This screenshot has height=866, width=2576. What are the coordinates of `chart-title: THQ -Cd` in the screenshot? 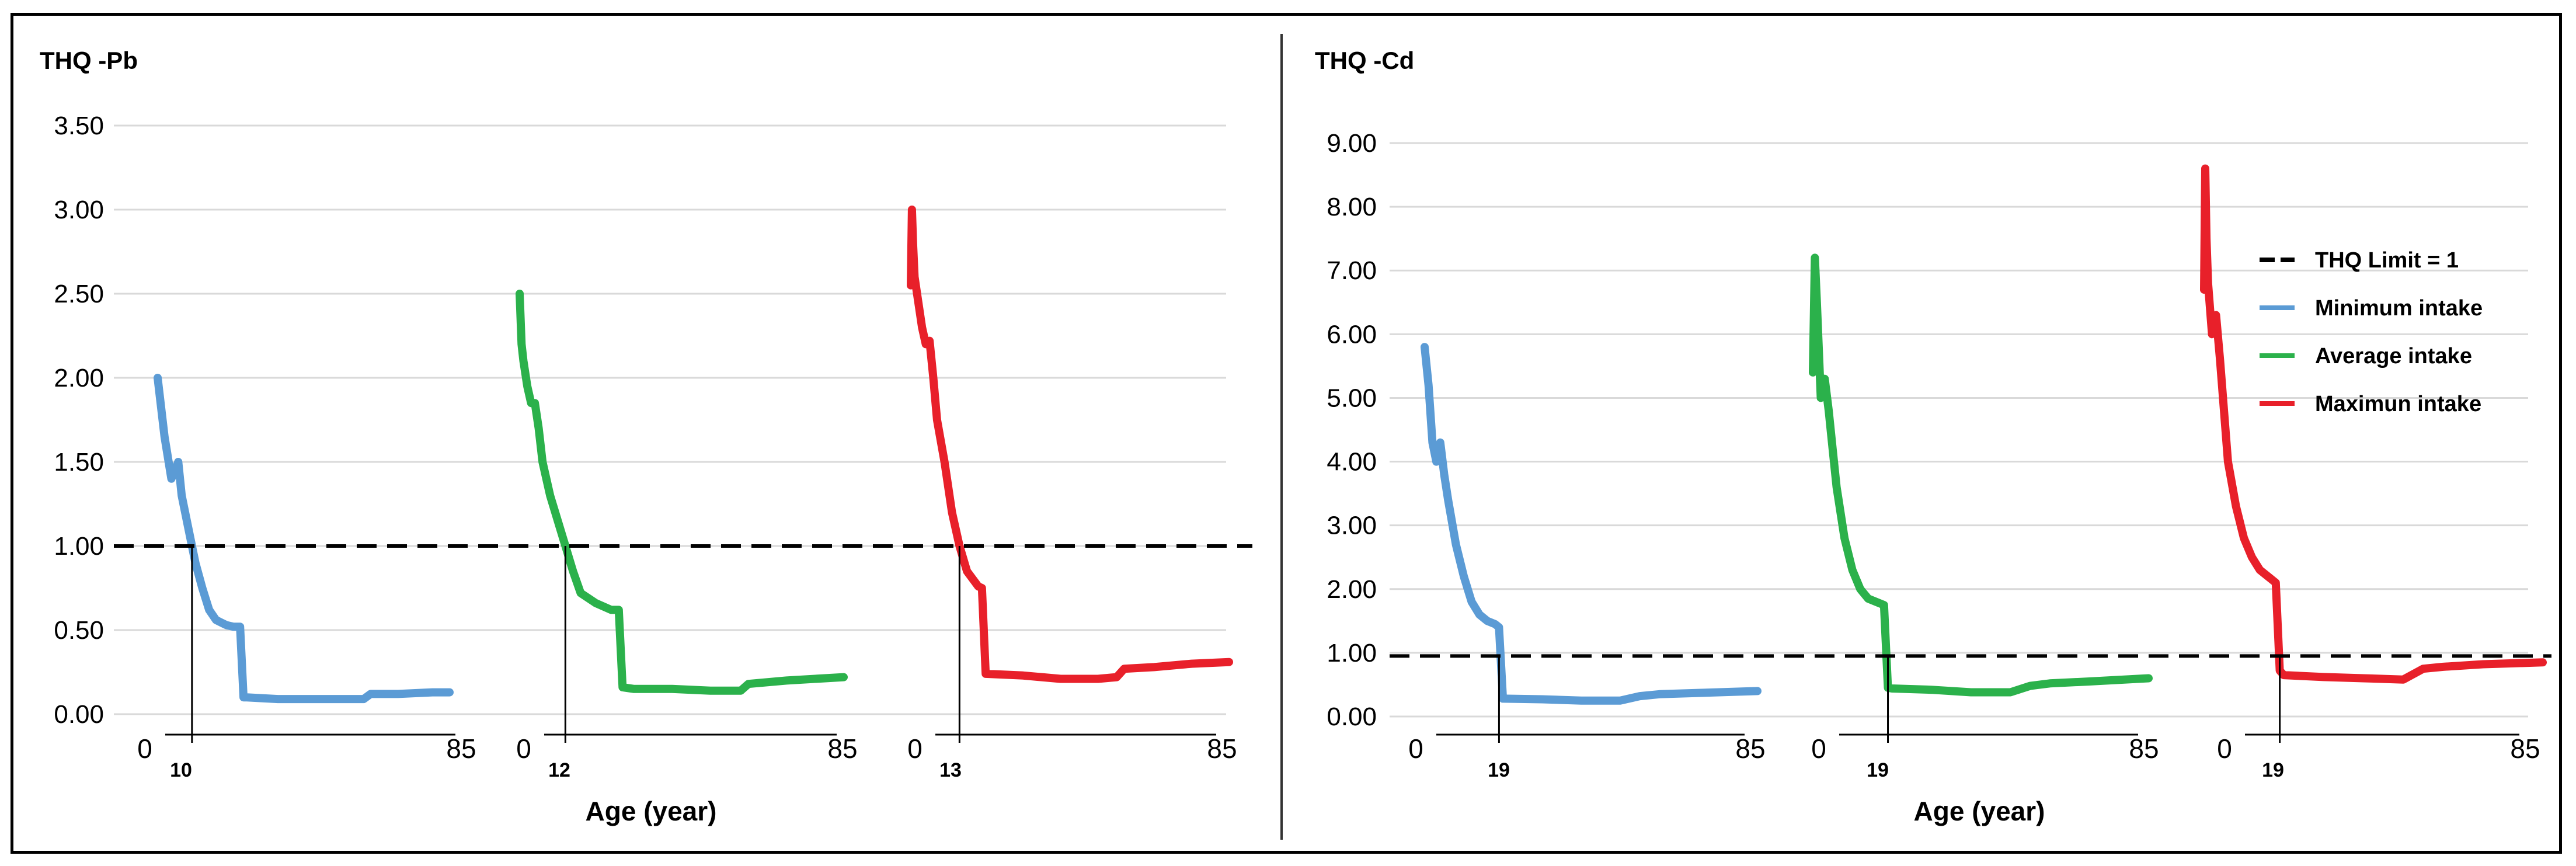 It's located at (1364, 60).